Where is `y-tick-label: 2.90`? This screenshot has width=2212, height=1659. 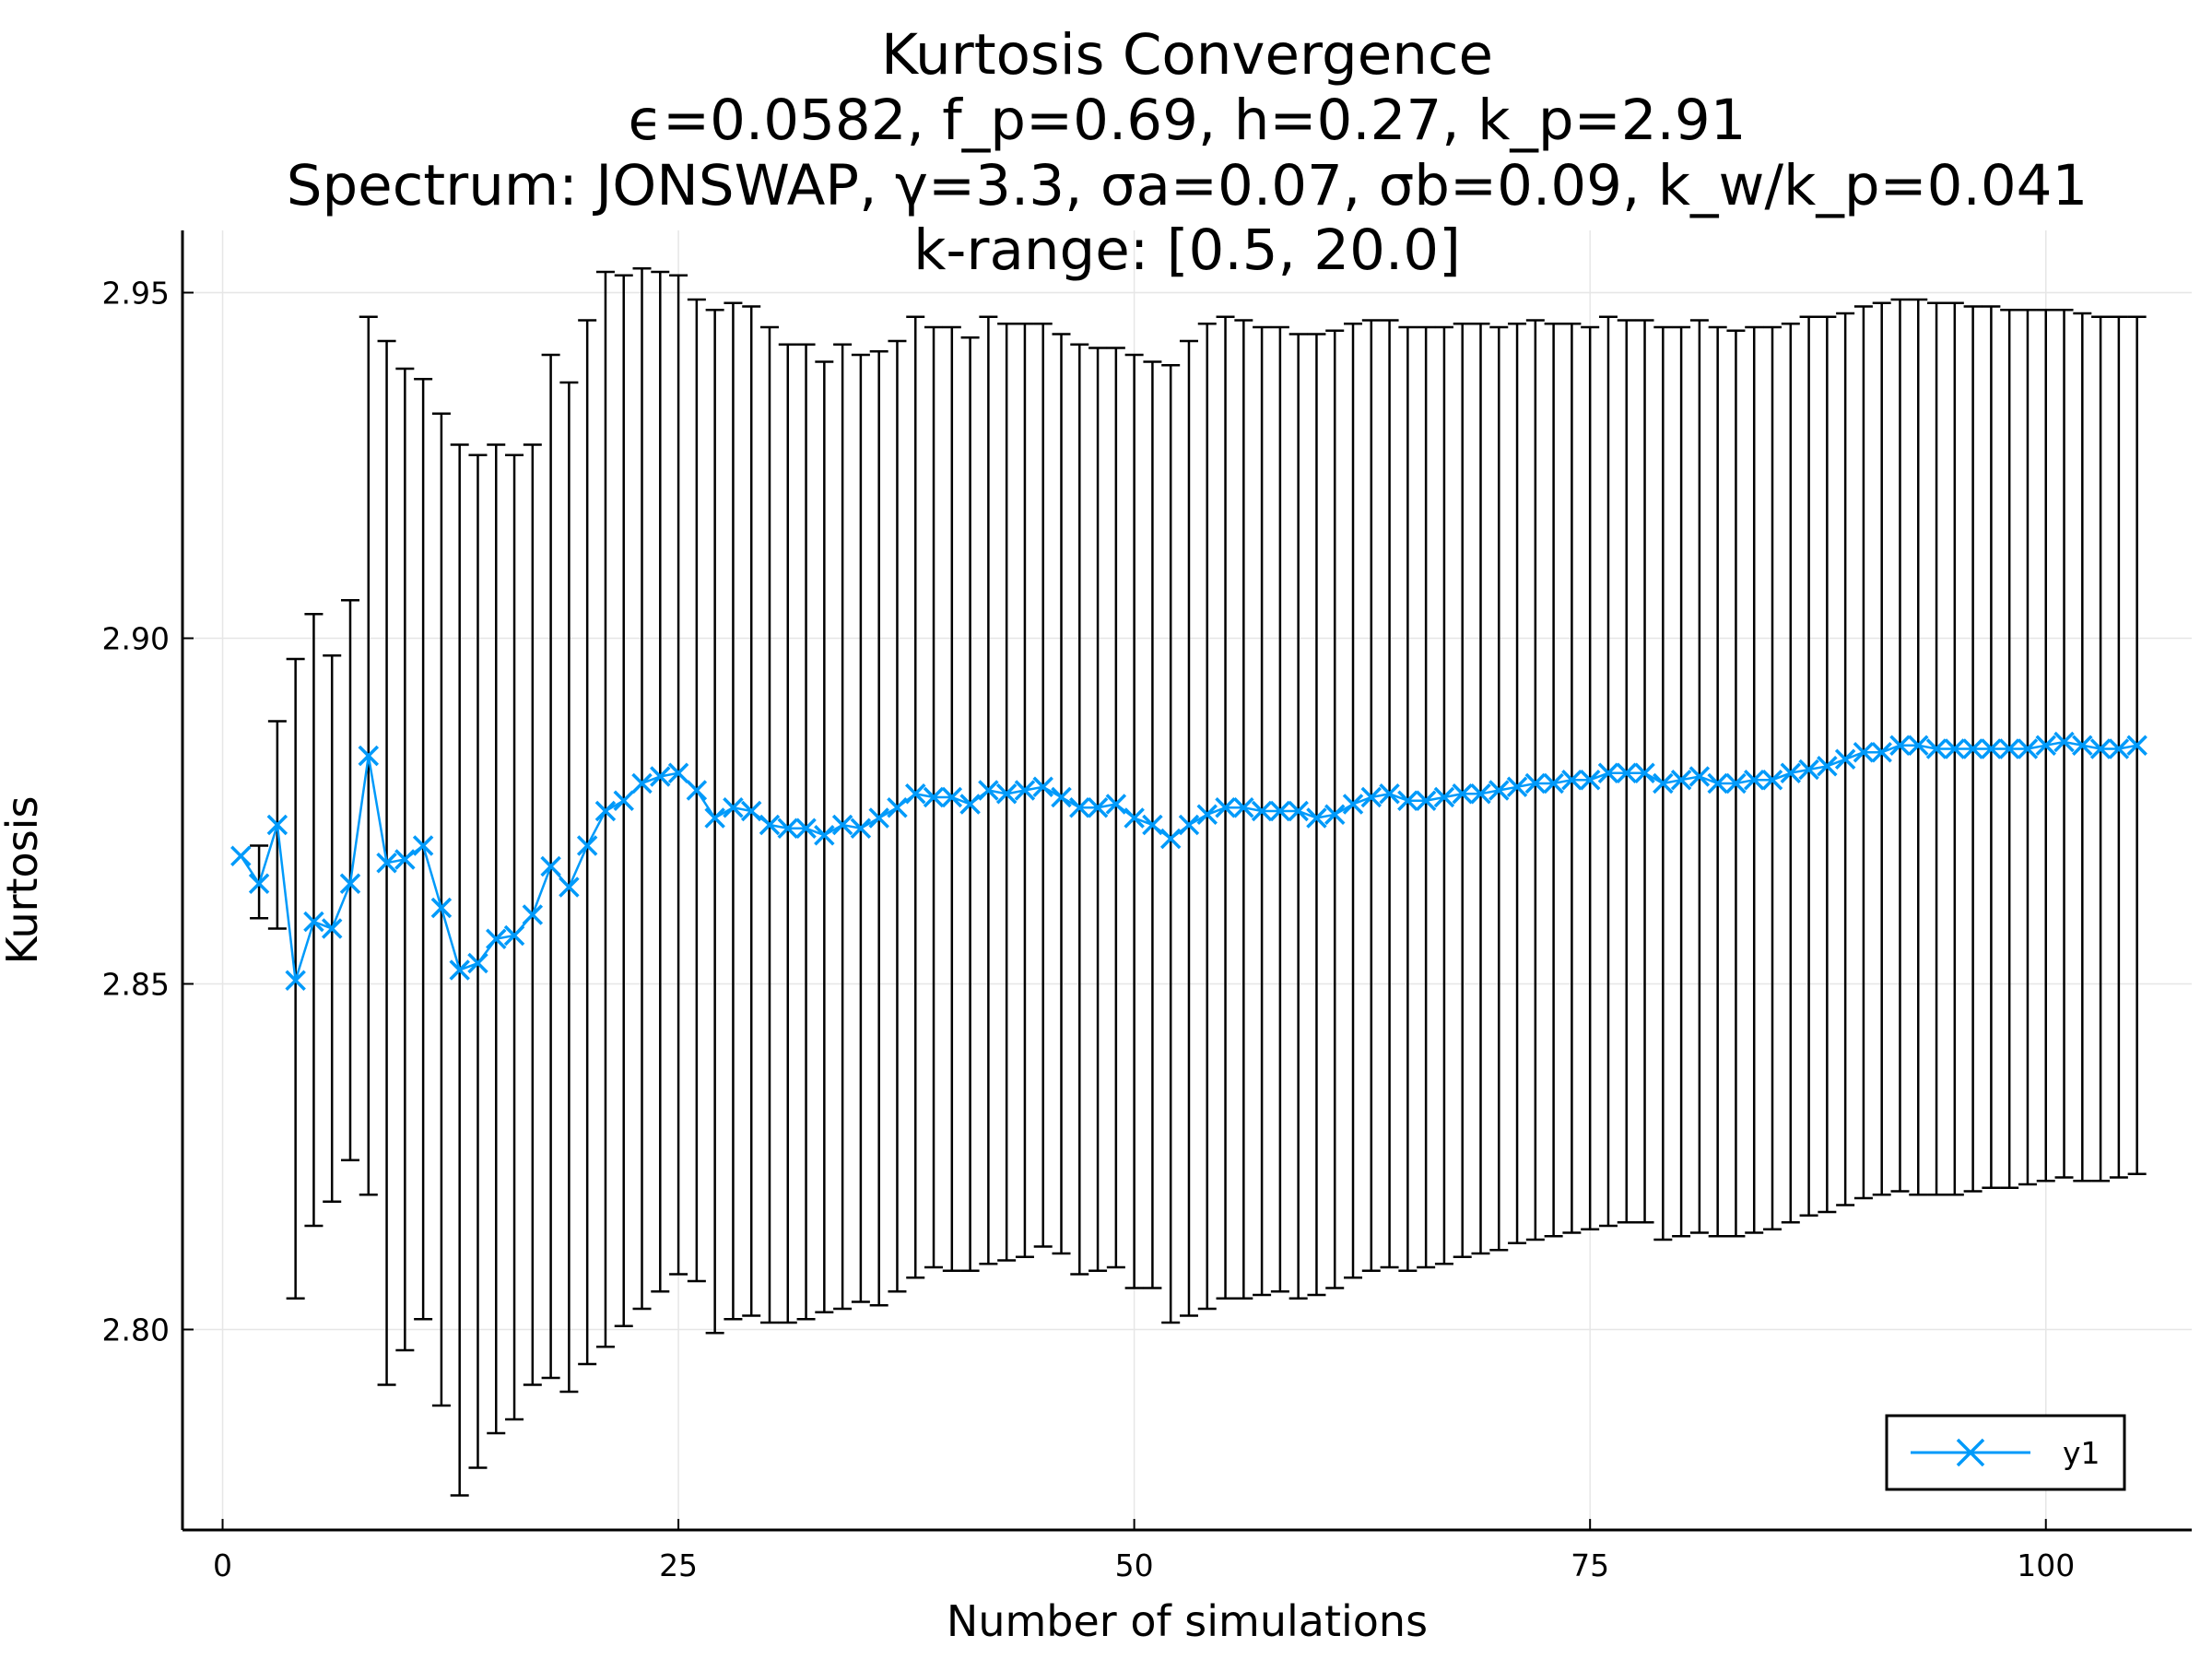 y-tick-label: 2.90 is located at coordinates (136, 639).